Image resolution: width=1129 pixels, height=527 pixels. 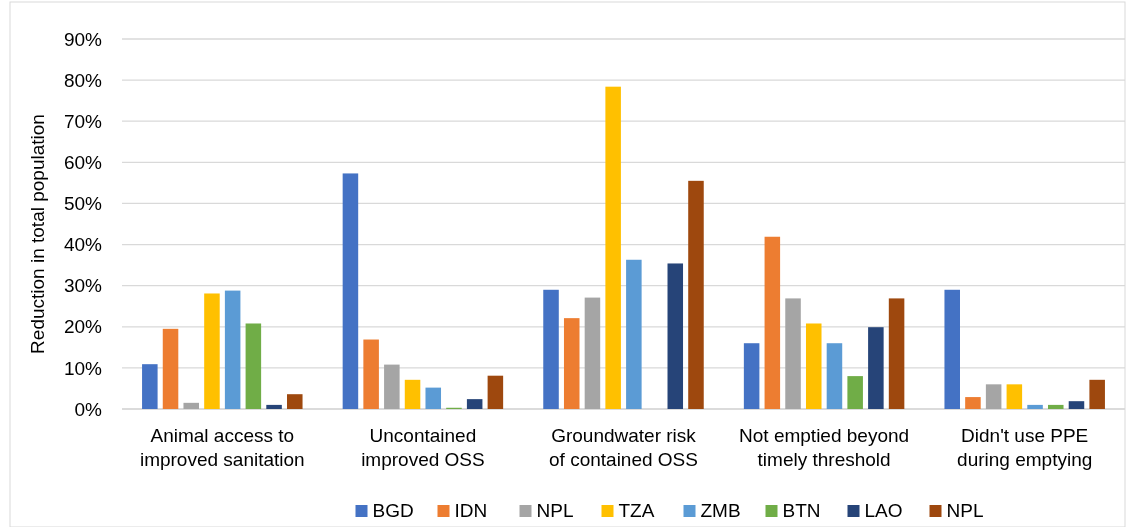 What do you see at coordinates (83, 121) in the screenshot?
I see `y-tick-label: 70%` at bounding box center [83, 121].